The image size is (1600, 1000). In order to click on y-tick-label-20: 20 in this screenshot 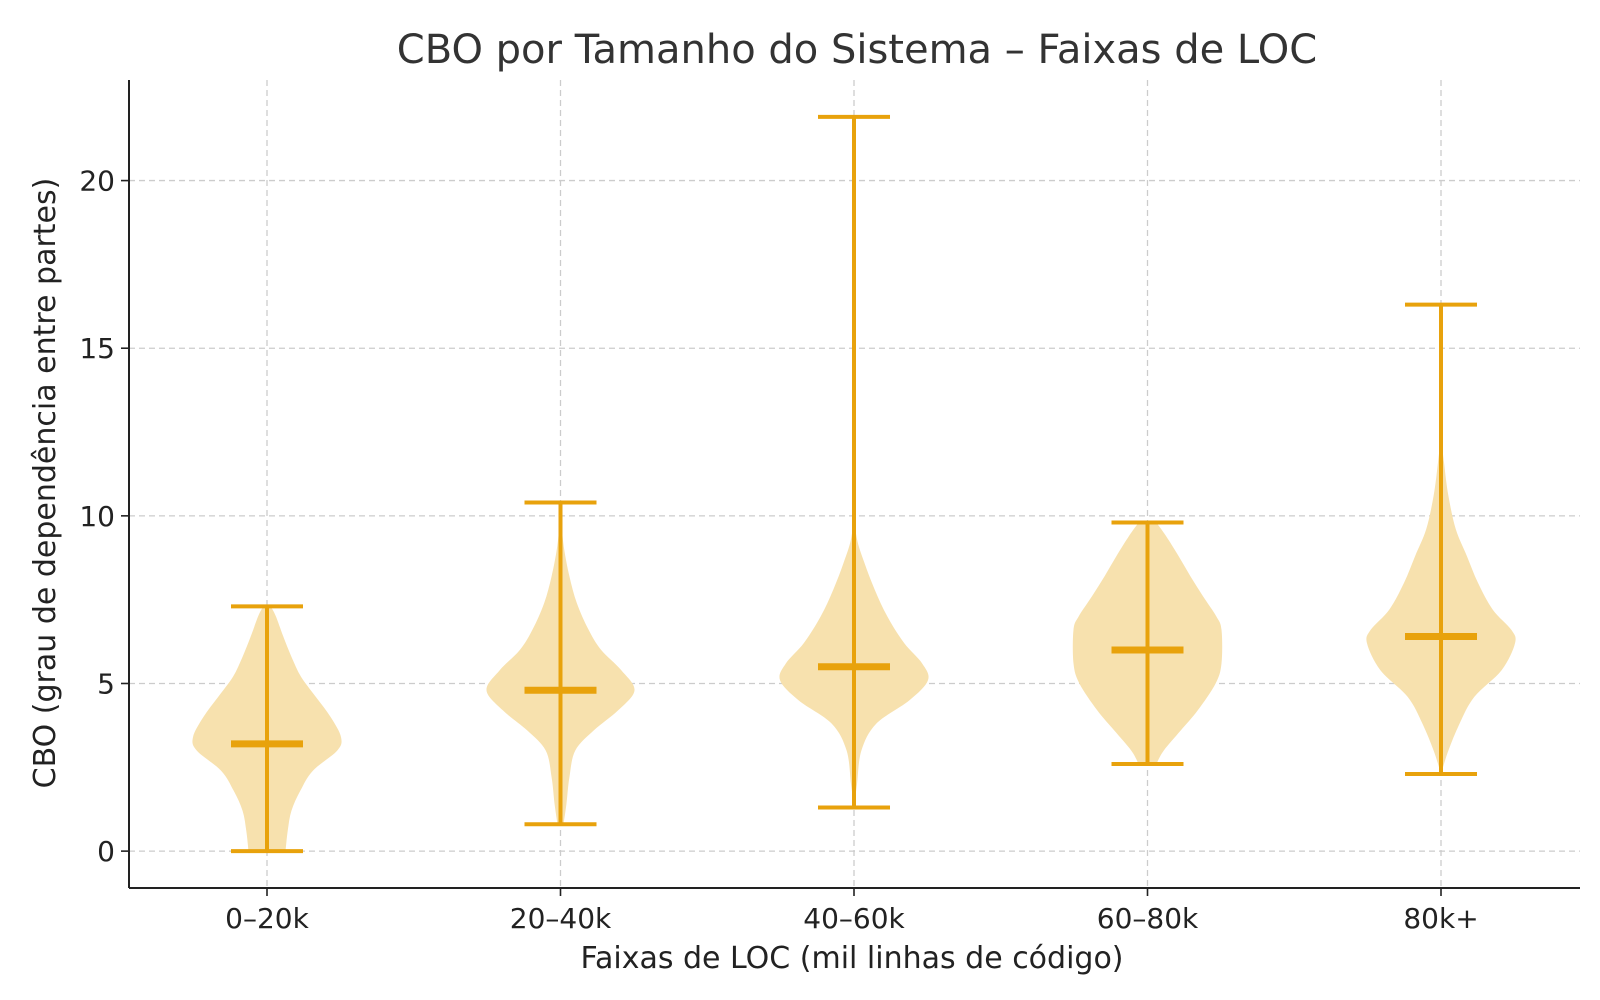, I will do `click(97, 181)`.